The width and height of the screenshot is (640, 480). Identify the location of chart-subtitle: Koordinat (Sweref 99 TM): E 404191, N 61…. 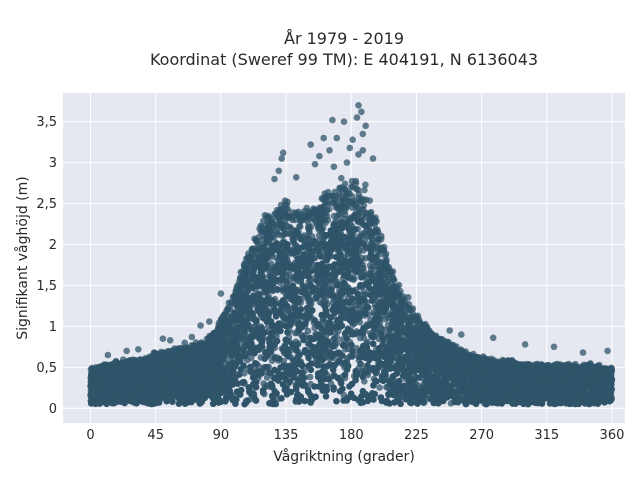
(344, 59).